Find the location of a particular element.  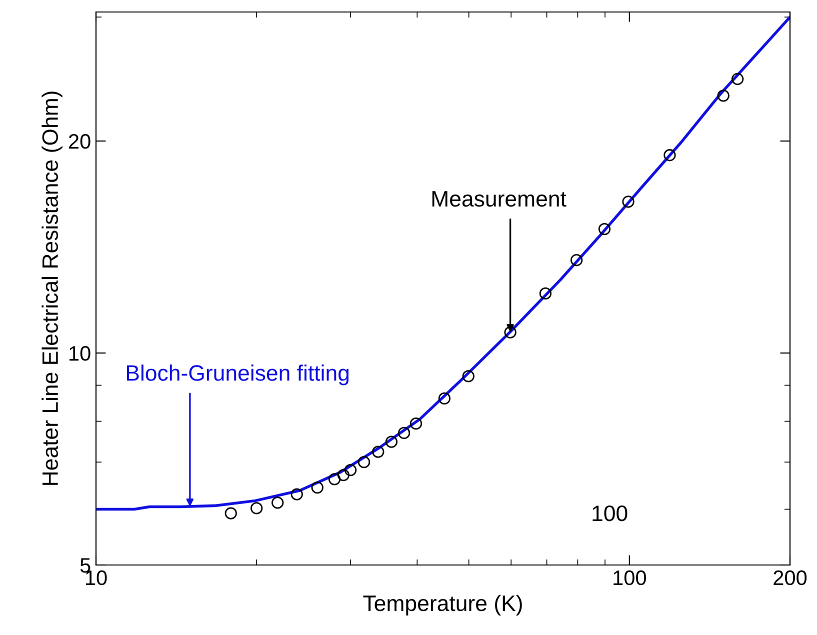

x-axis-title: Temperature (K) is located at coordinates (442, 605).